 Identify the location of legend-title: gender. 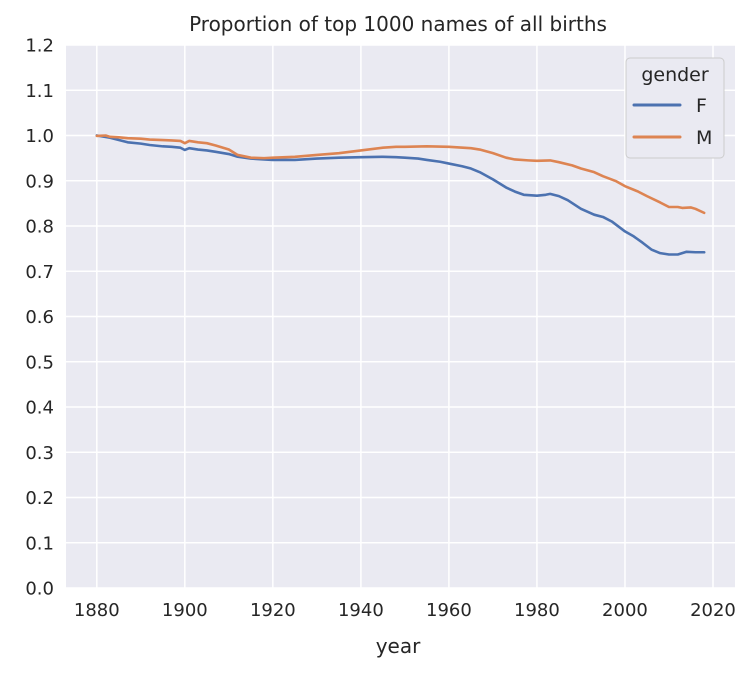
(675, 75).